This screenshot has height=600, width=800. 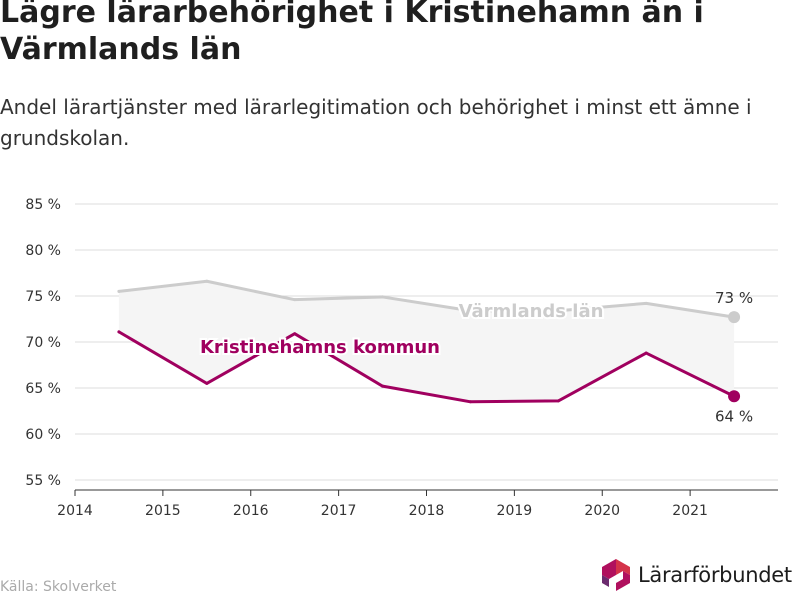 I want to click on y-tick-label: 60 %, so click(x=43, y=435).